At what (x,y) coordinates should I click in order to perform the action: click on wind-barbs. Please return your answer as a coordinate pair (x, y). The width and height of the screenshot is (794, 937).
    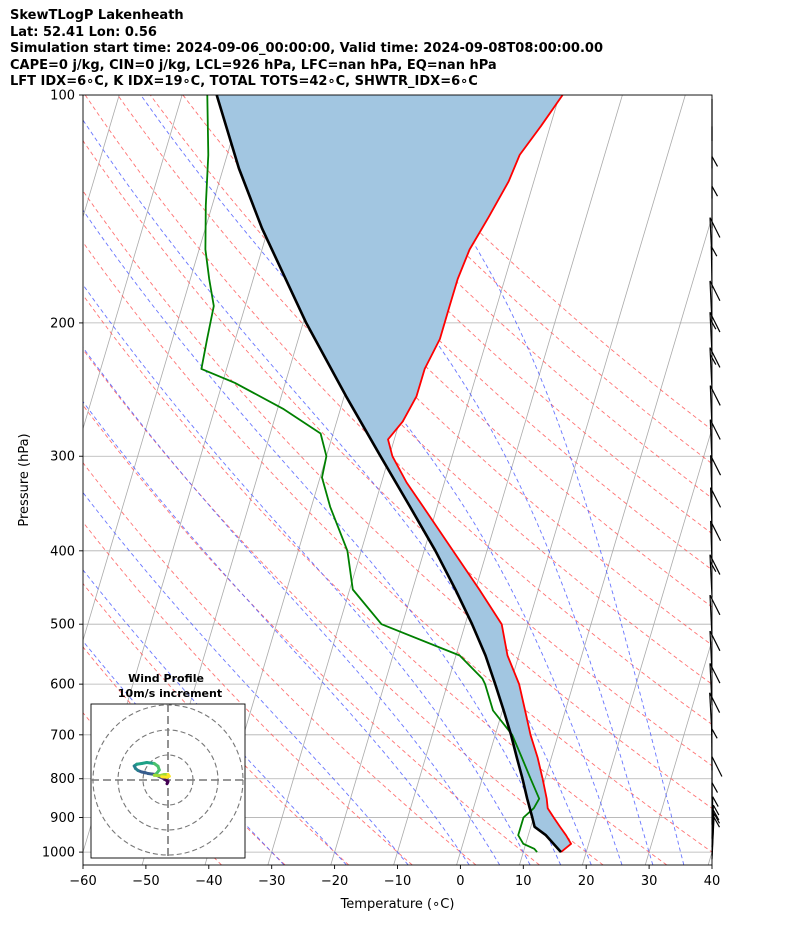
    Looking at the image, I should click on (716, 479).